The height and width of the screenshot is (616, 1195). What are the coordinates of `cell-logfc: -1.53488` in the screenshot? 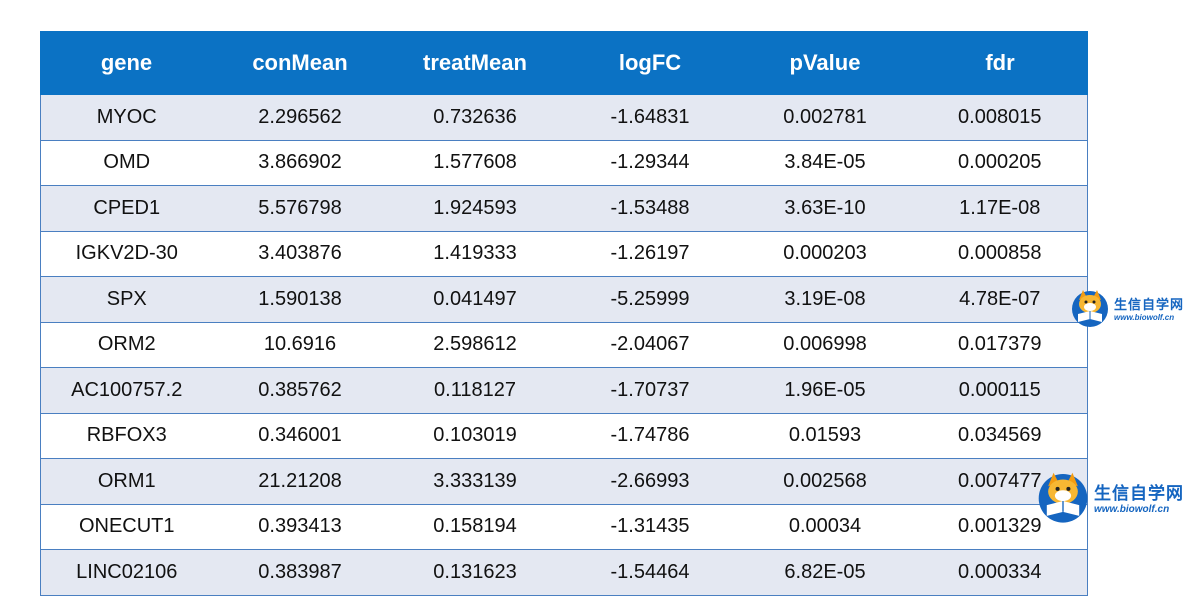 It's located at (650, 208).